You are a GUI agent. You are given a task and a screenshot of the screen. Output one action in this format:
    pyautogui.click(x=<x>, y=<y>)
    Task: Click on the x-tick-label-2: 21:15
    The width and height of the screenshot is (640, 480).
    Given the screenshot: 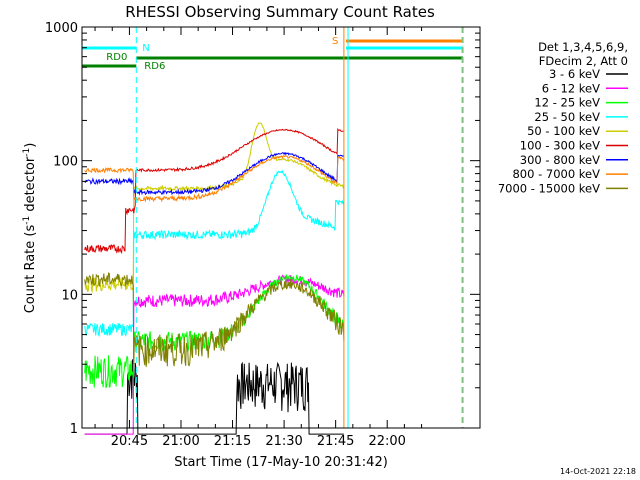 What is the action you would take?
    pyautogui.click(x=232, y=441)
    